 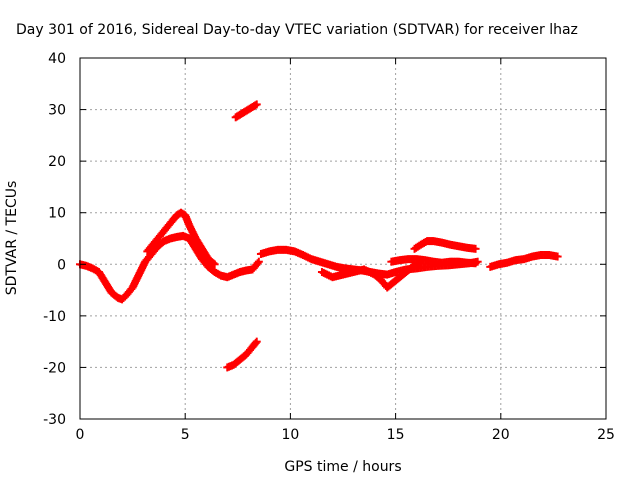 What do you see at coordinates (342, 467) in the screenshot?
I see `x-axis-title: GPS time / hours` at bounding box center [342, 467].